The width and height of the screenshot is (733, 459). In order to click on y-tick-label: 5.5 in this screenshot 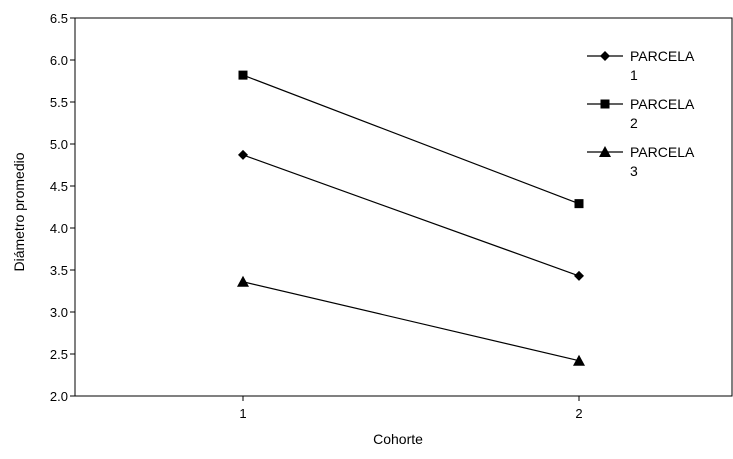, I will do `click(59, 102)`.